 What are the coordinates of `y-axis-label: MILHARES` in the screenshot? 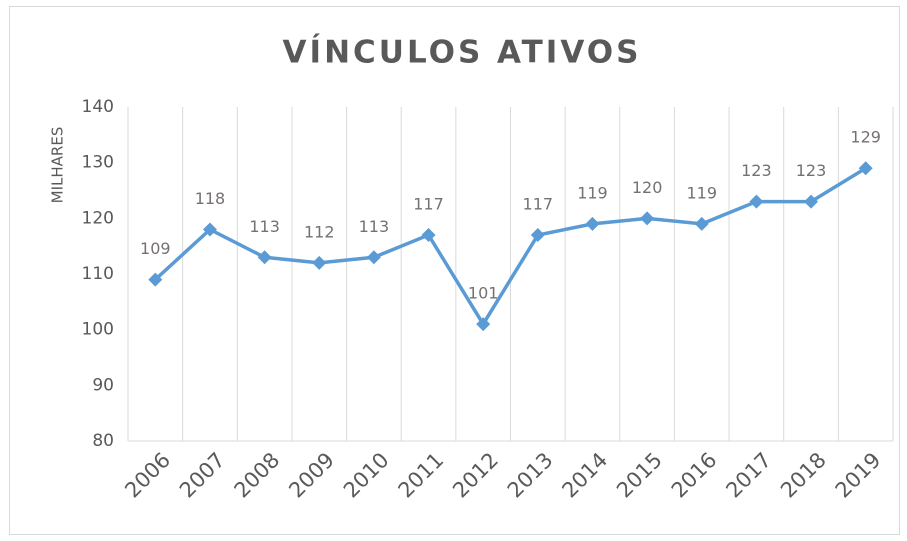 It's located at (58, 165).